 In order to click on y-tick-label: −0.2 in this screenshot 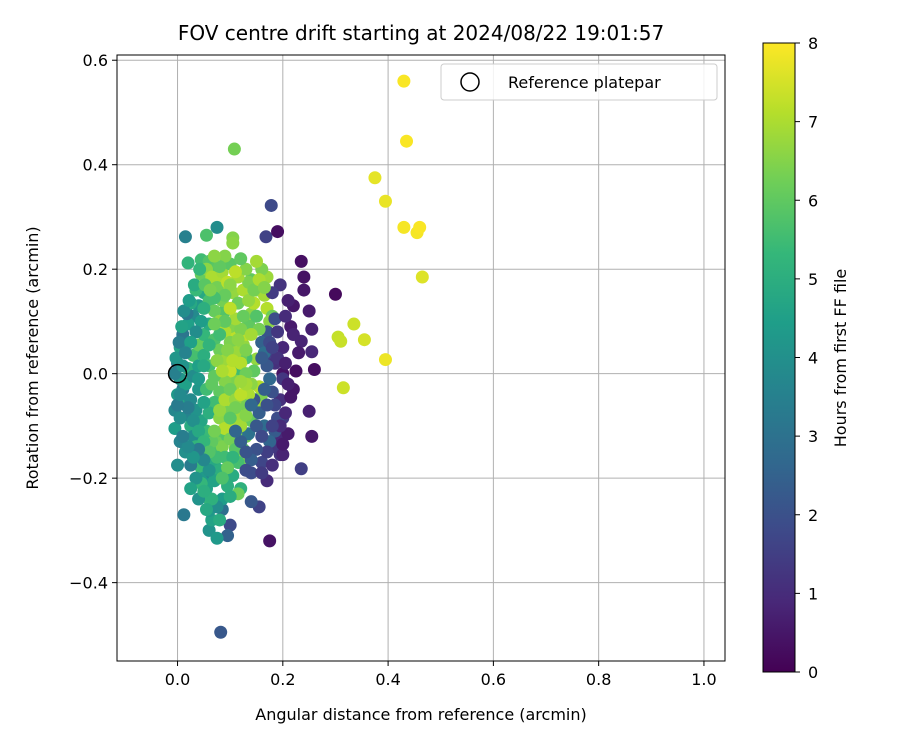, I will do `click(88, 478)`.